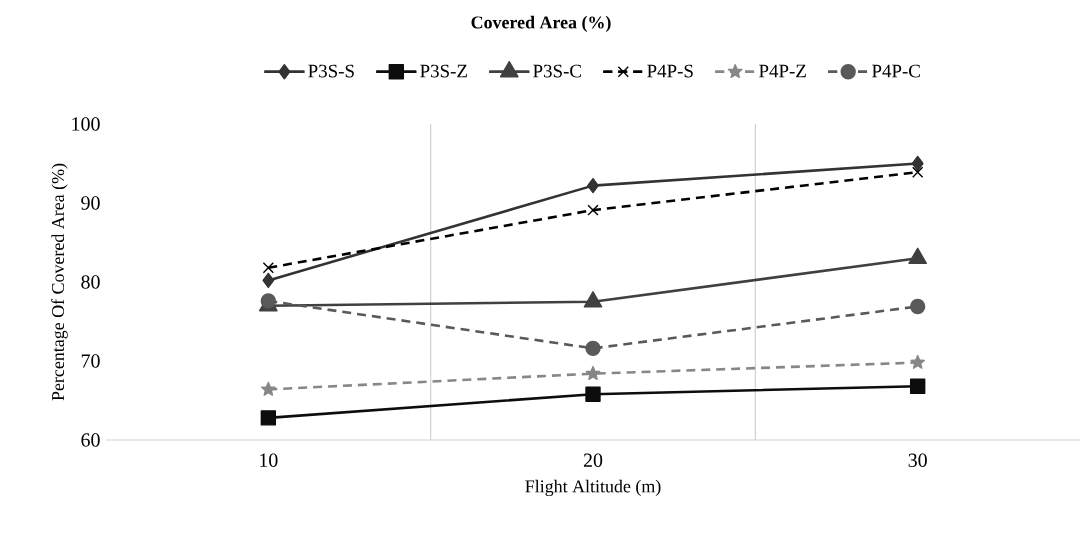 The width and height of the screenshot is (1083, 534). What do you see at coordinates (331, 71) in the screenshot?
I see `legend-label: P3S-S` at bounding box center [331, 71].